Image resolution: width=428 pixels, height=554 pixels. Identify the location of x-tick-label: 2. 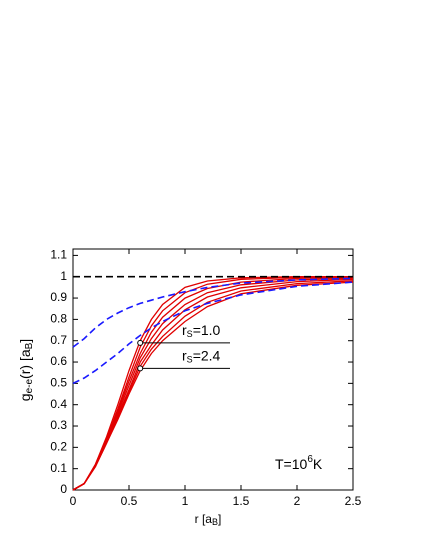
(297, 501).